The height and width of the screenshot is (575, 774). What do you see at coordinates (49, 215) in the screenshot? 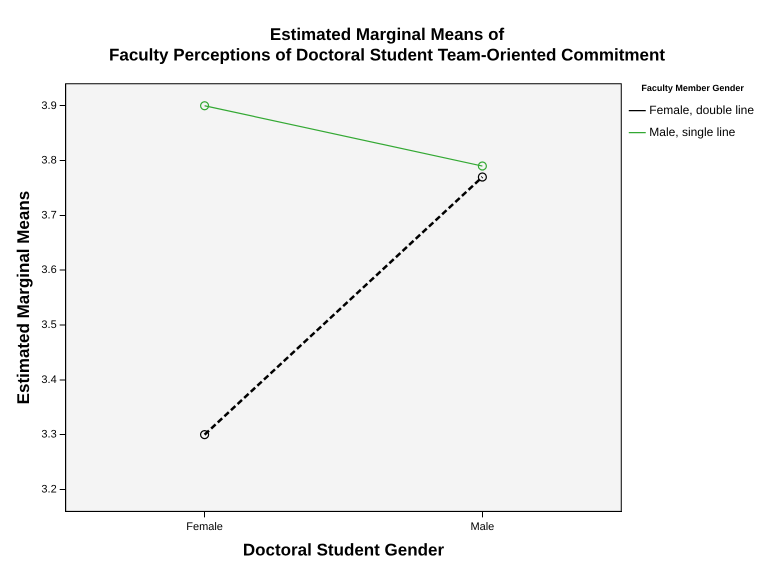
I see `y-tick-label: 3.7` at bounding box center [49, 215].